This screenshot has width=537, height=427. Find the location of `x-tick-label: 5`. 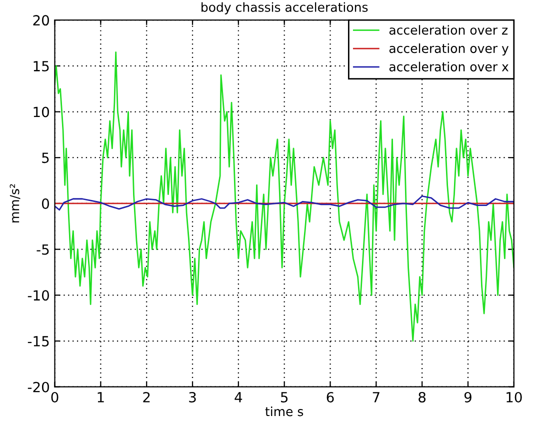

x-tick-label: 5 is located at coordinates (284, 397).